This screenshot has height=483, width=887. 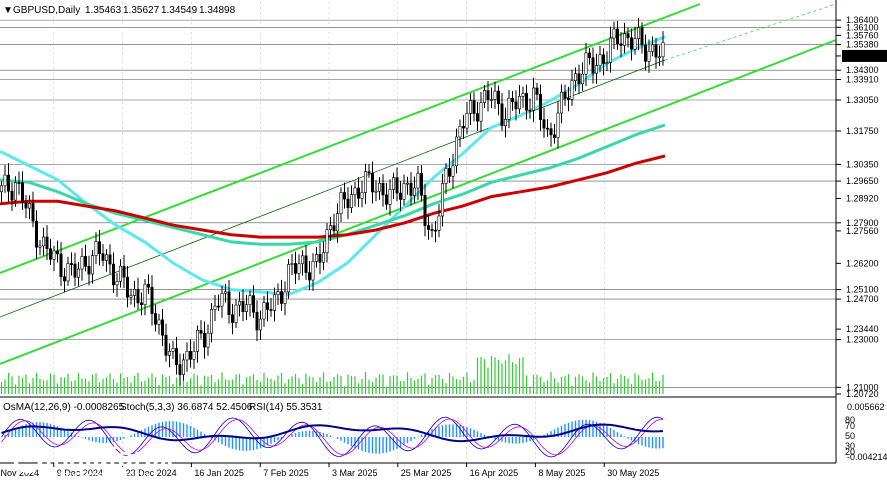 I want to click on ohlc-high: 1.35627, so click(x=141, y=10).